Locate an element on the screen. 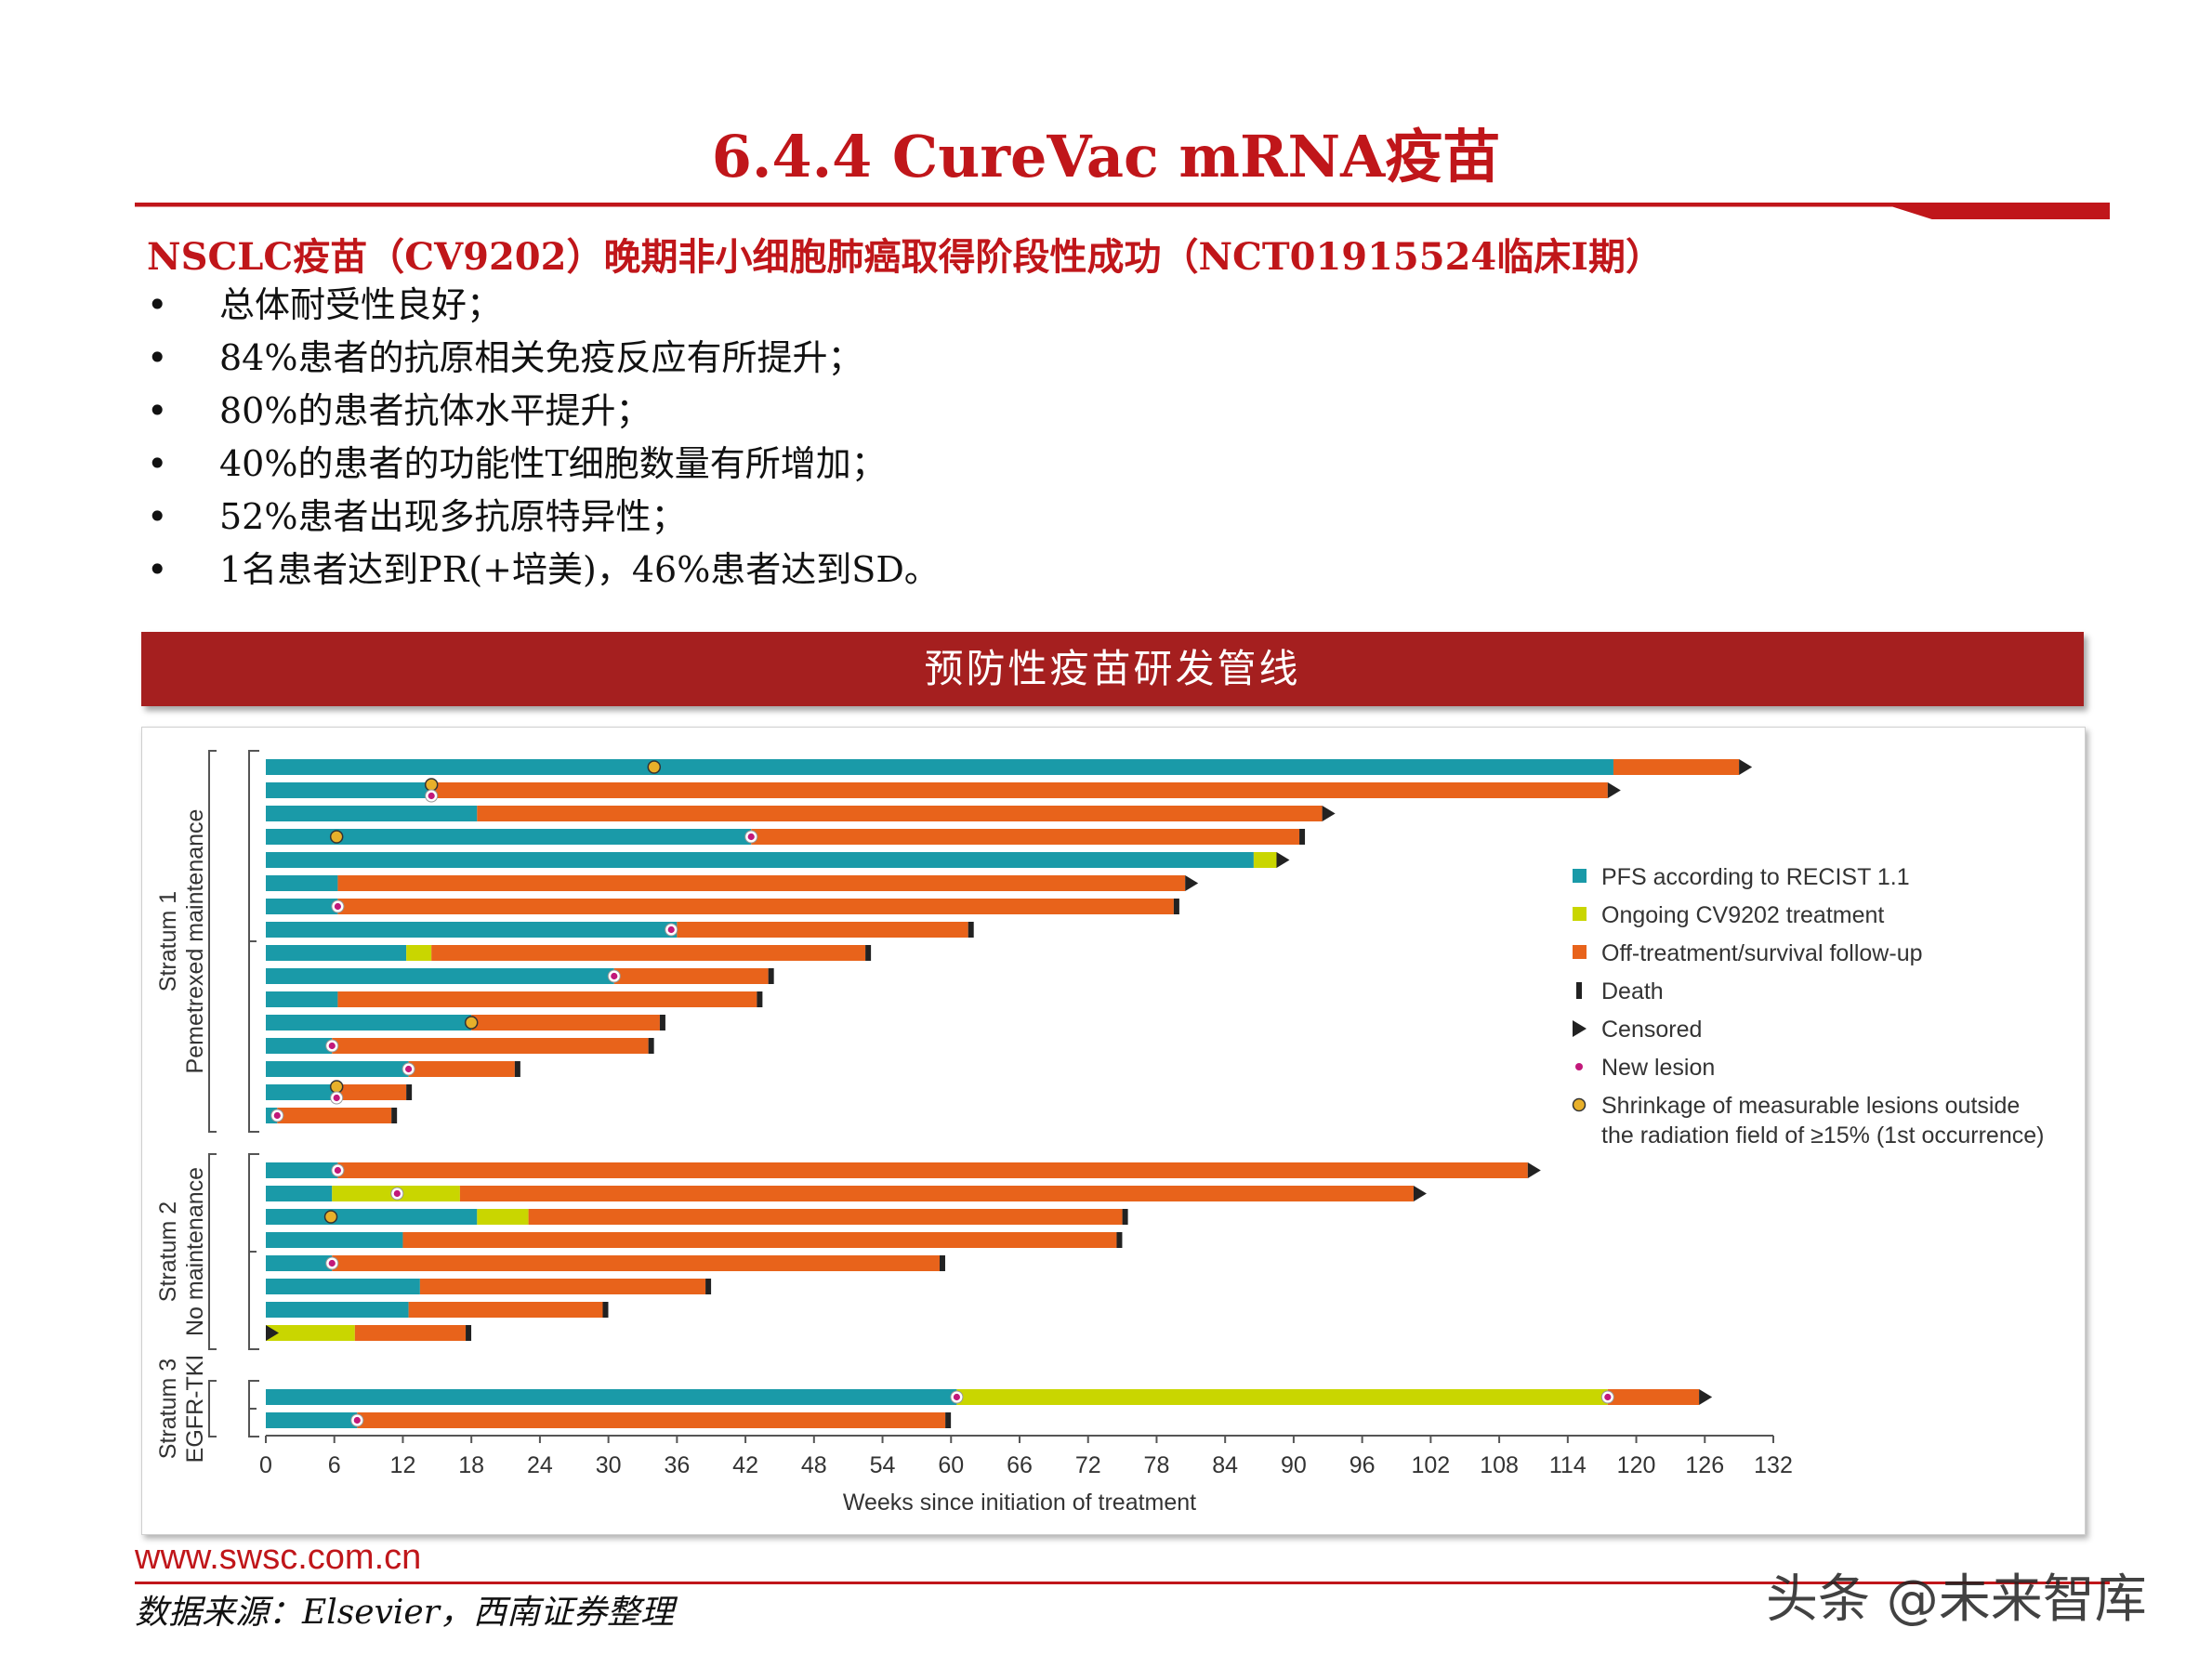  legend-label: Shrinkage of measurable lesions outside is located at coordinates (1810, 1106).